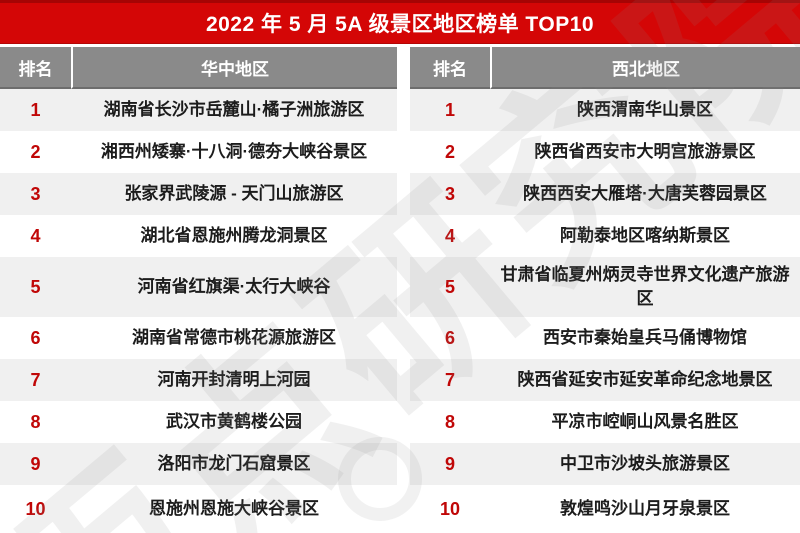 Image resolution: width=800 pixels, height=533 pixels. I want to click on right-name-cell: 西安市秦始皇兵马俑博物馆, so click(645, 338).